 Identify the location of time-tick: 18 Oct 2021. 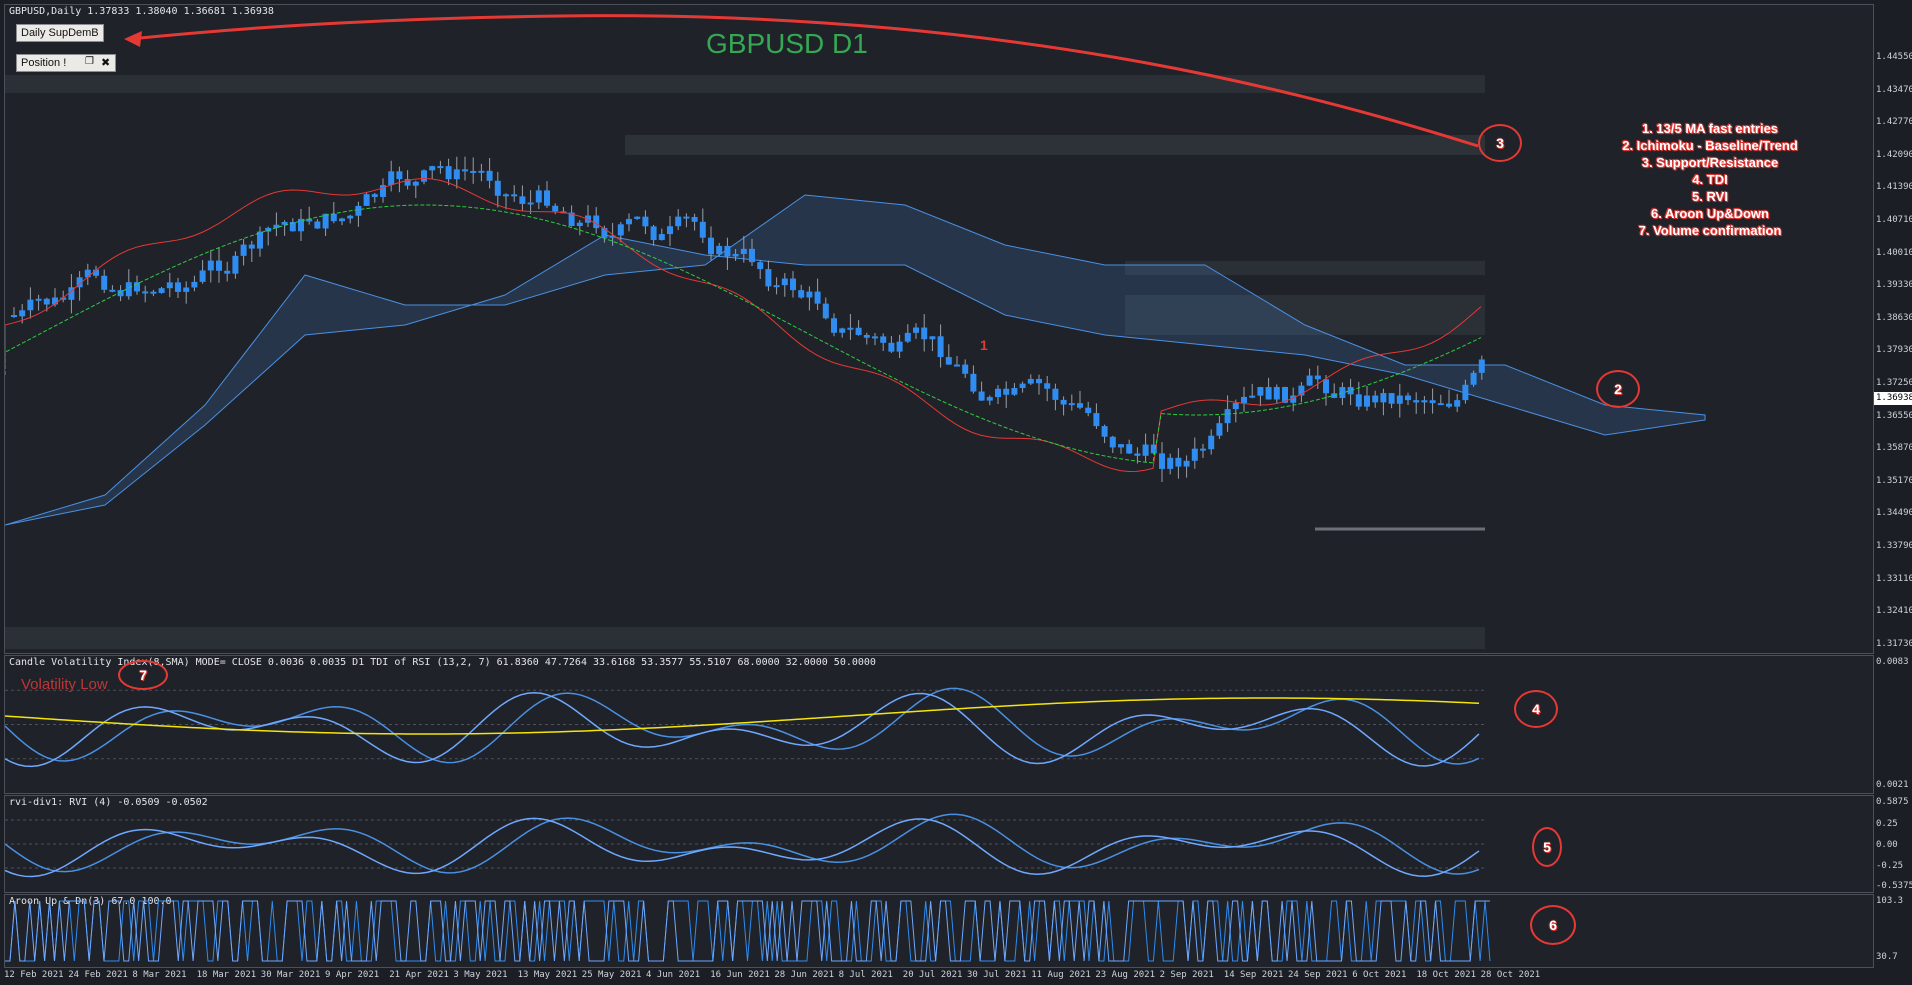
(1446, 975).